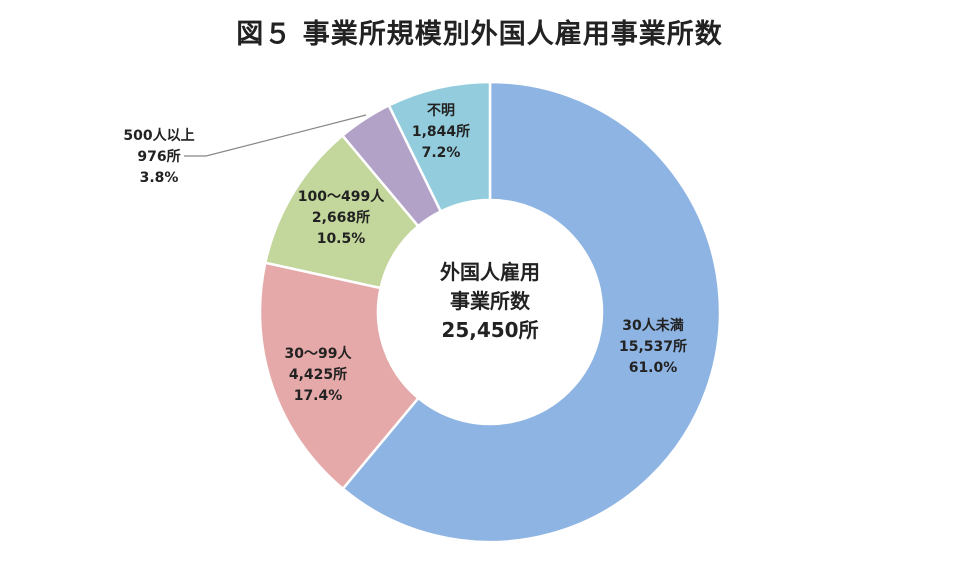 Image resolution: width=959 pixels, height=570 pixels. I want to click on label-unknown: 不明 1,844所 7.2%, so click(441, 132).